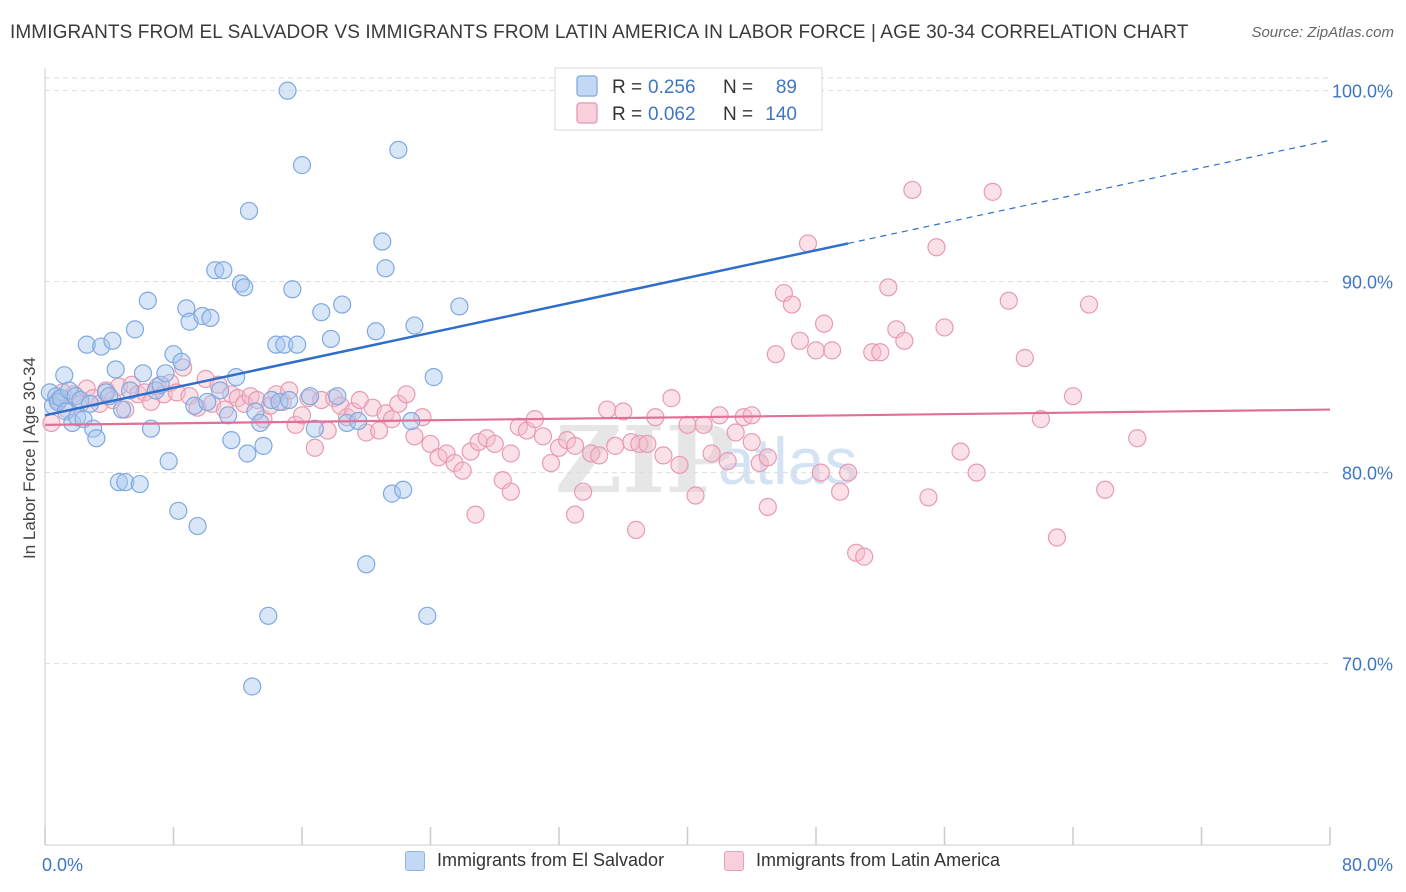 The width and height of the screenshot is (1406, 892). I want to click on legend-item-el-salvador: Immigrants from El Salvador, so click(534, 860).